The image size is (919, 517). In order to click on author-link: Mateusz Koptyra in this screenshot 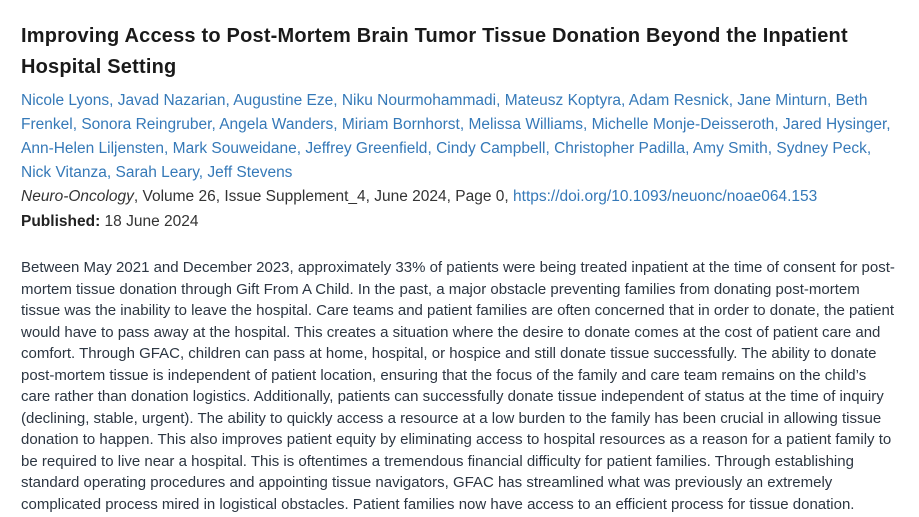, I will do `click(562, 100)`.